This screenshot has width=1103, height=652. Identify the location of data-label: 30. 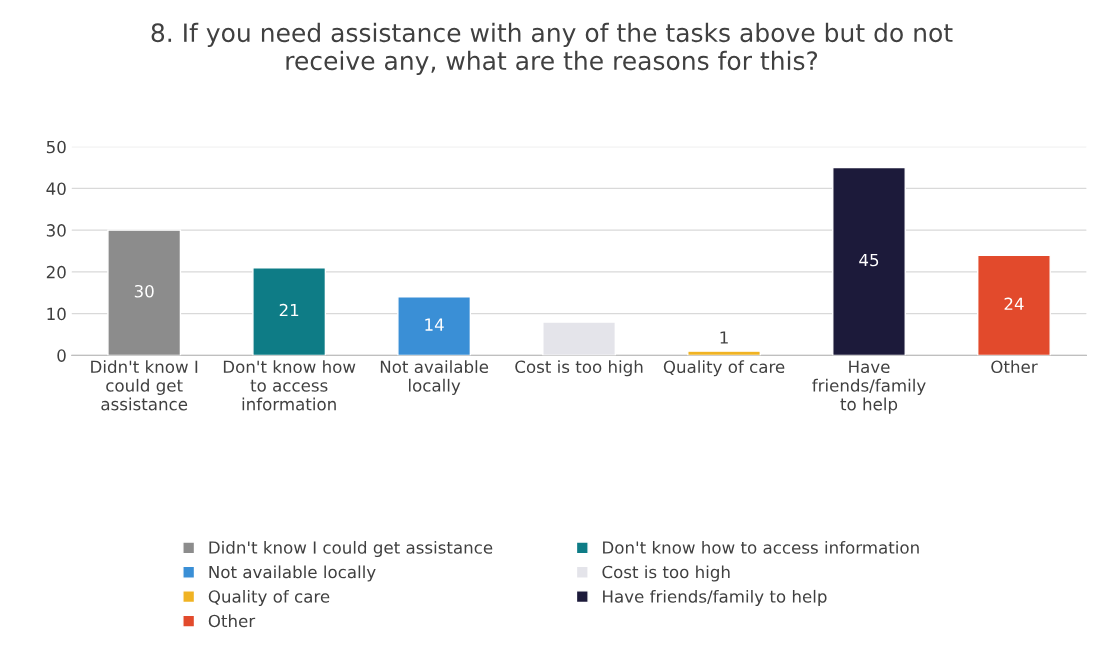
(144, 291).